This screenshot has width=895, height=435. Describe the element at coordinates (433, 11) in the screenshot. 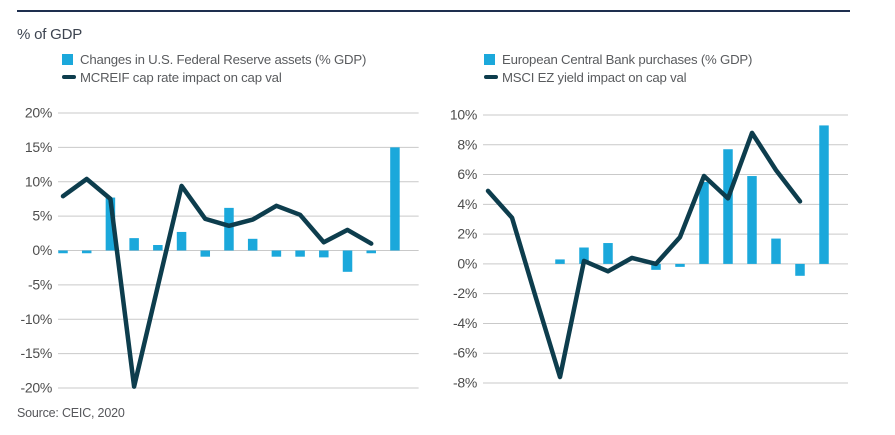

I see `top-rule` at that location.